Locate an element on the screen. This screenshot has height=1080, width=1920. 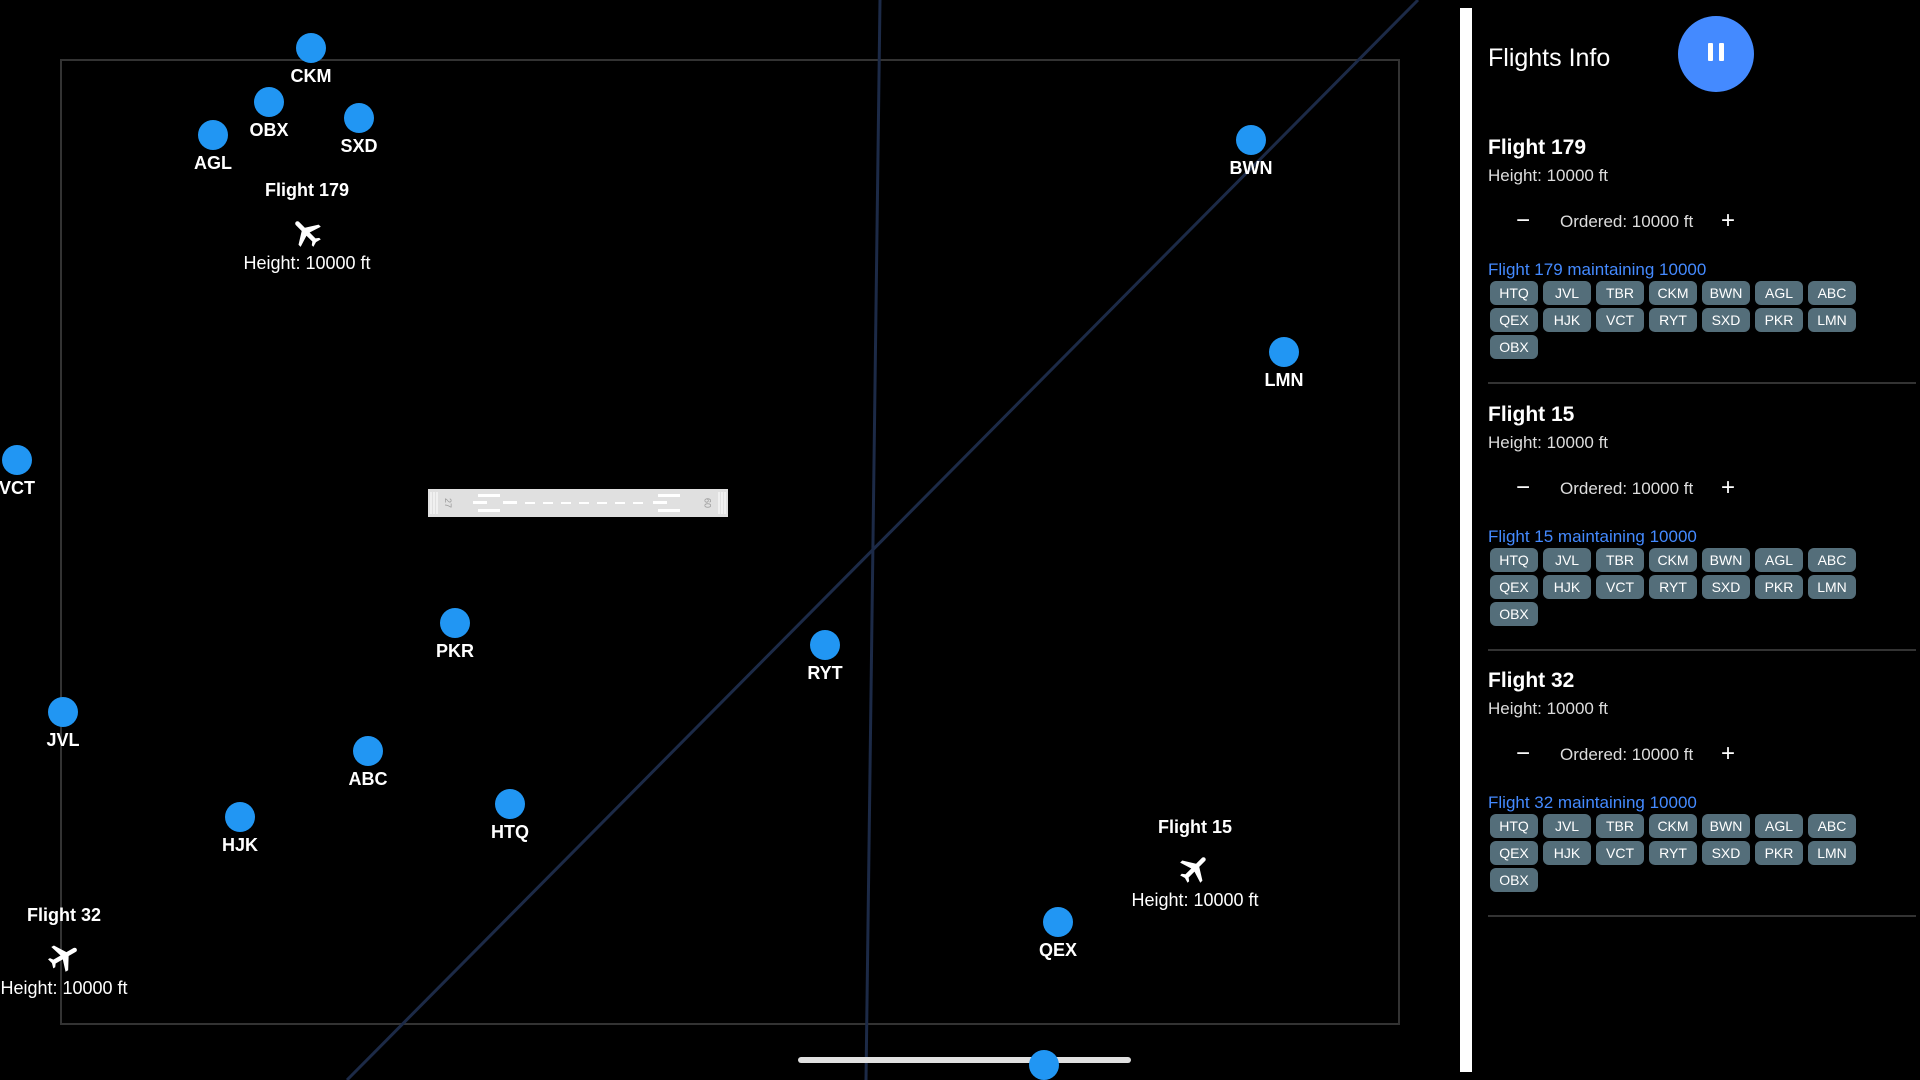
divider is located at coordinates (1702, 916).